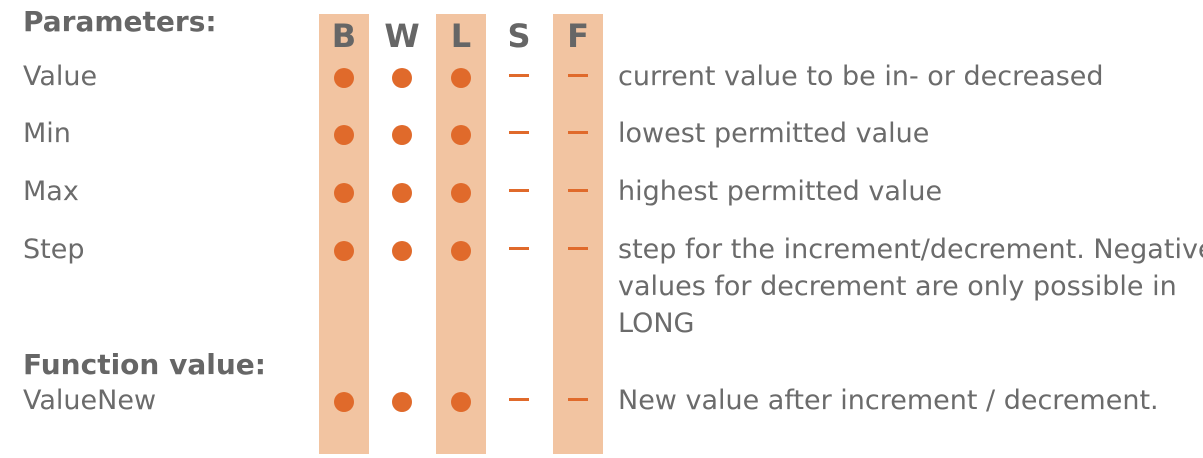  I want to click on param-desc-max: highest permitted value, so click(780, 191).